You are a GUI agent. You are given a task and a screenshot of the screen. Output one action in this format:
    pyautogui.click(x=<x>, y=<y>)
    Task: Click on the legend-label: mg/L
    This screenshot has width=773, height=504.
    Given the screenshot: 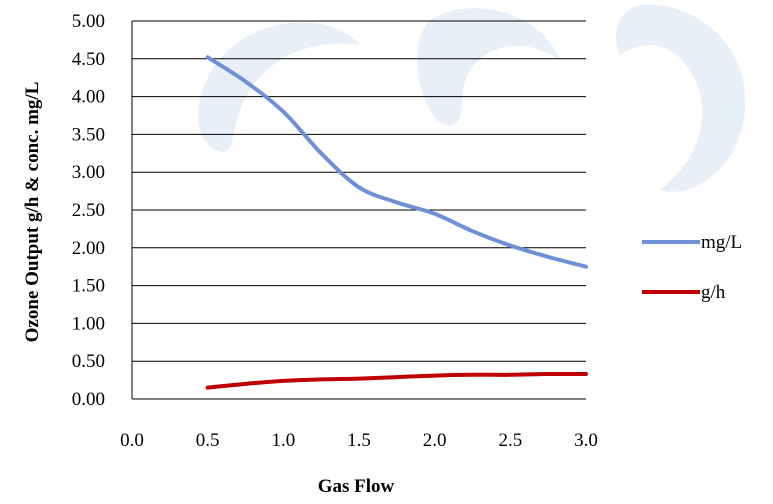 What is the action you would take?
    pyautogui.click(x=721, y=242)
    